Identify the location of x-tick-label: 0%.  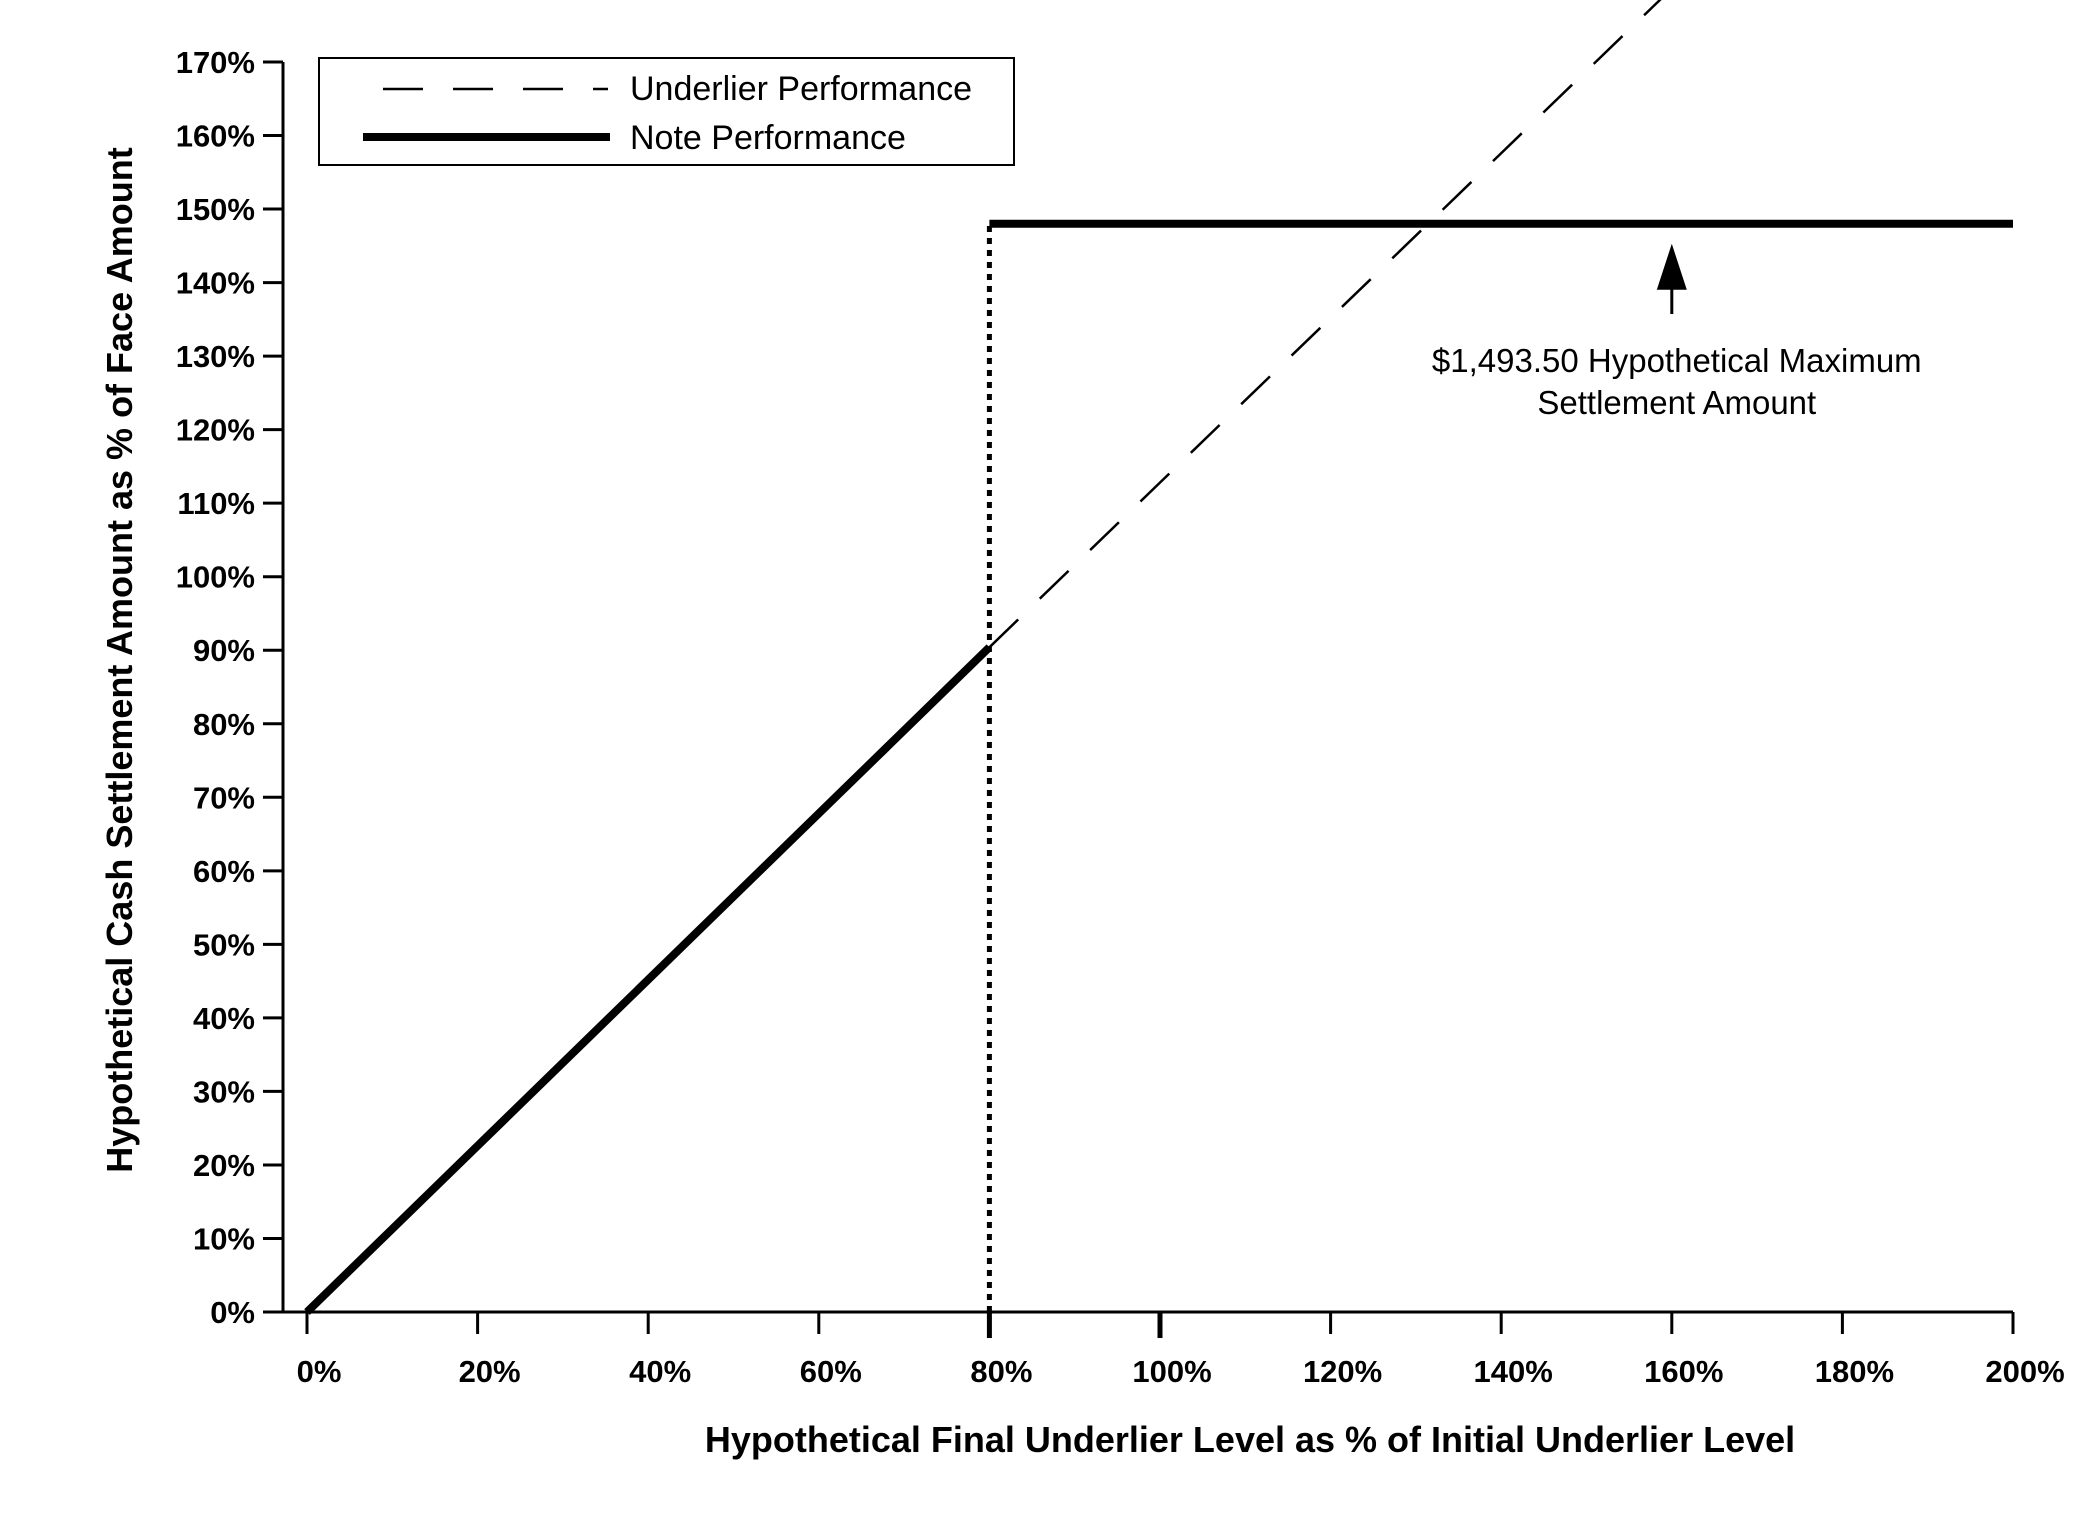
(319, 1371).